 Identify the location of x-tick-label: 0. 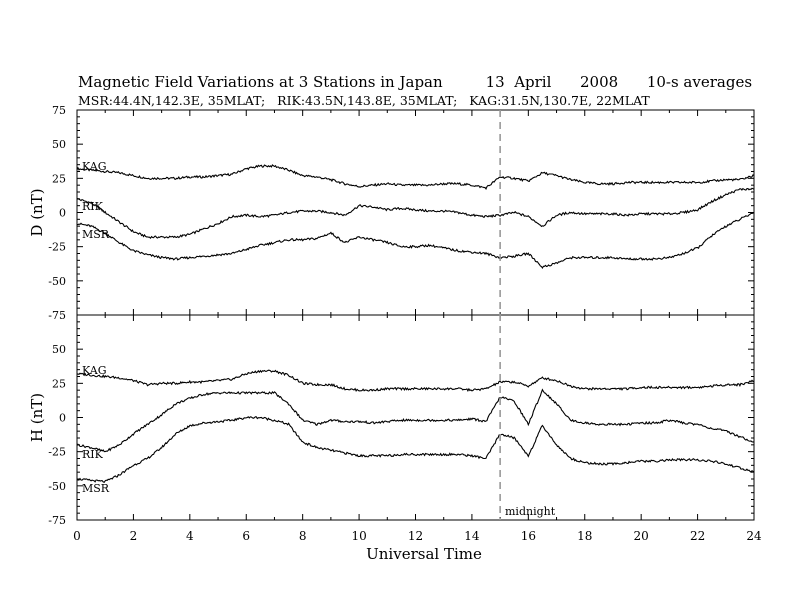
(77, 536).